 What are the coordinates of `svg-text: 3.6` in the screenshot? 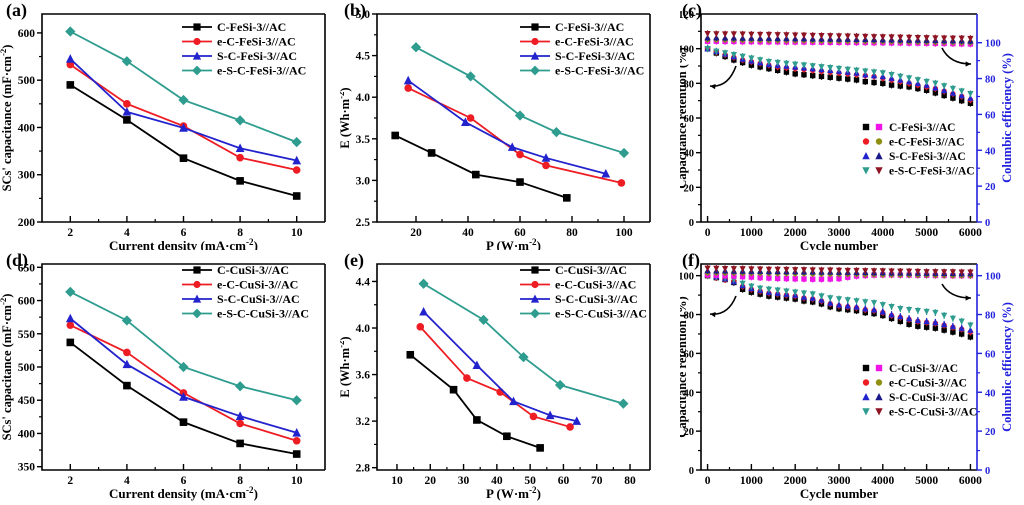 It's located at (363, 376).